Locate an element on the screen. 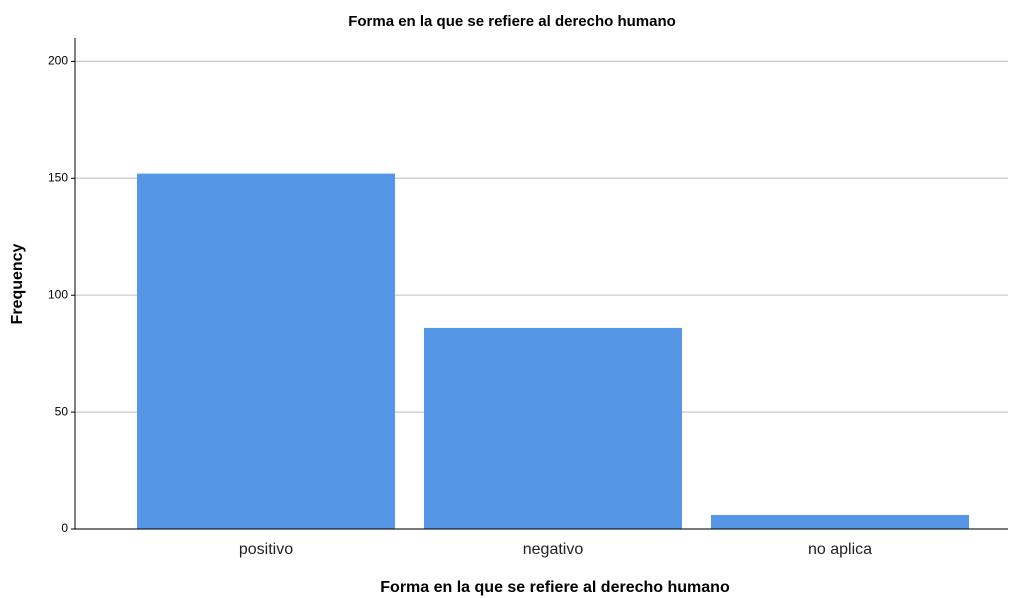 Image resolution: width=1021 pixels, height=598 pixels. x-tick-label: negativo is located at coordinates (553, 549).